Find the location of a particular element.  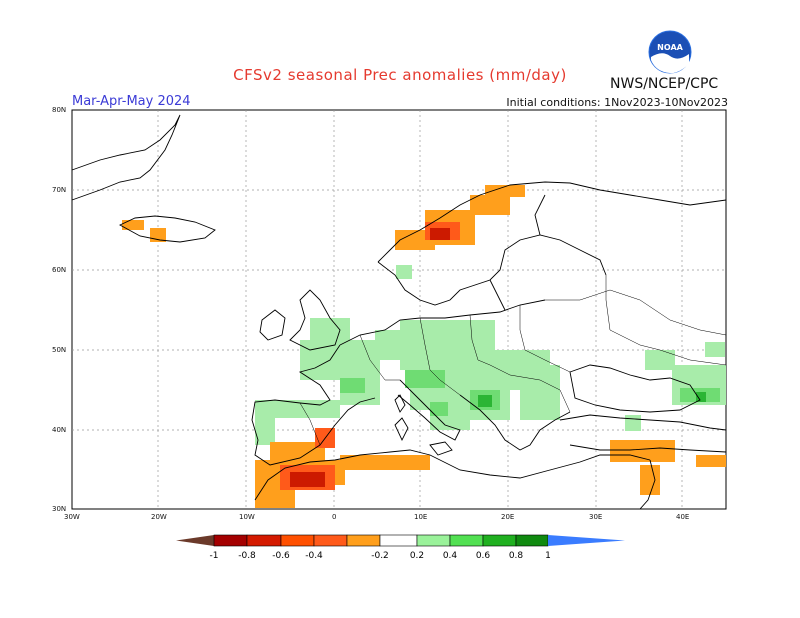

noaa-logo: NOAA is located at coordinates (670, 52).